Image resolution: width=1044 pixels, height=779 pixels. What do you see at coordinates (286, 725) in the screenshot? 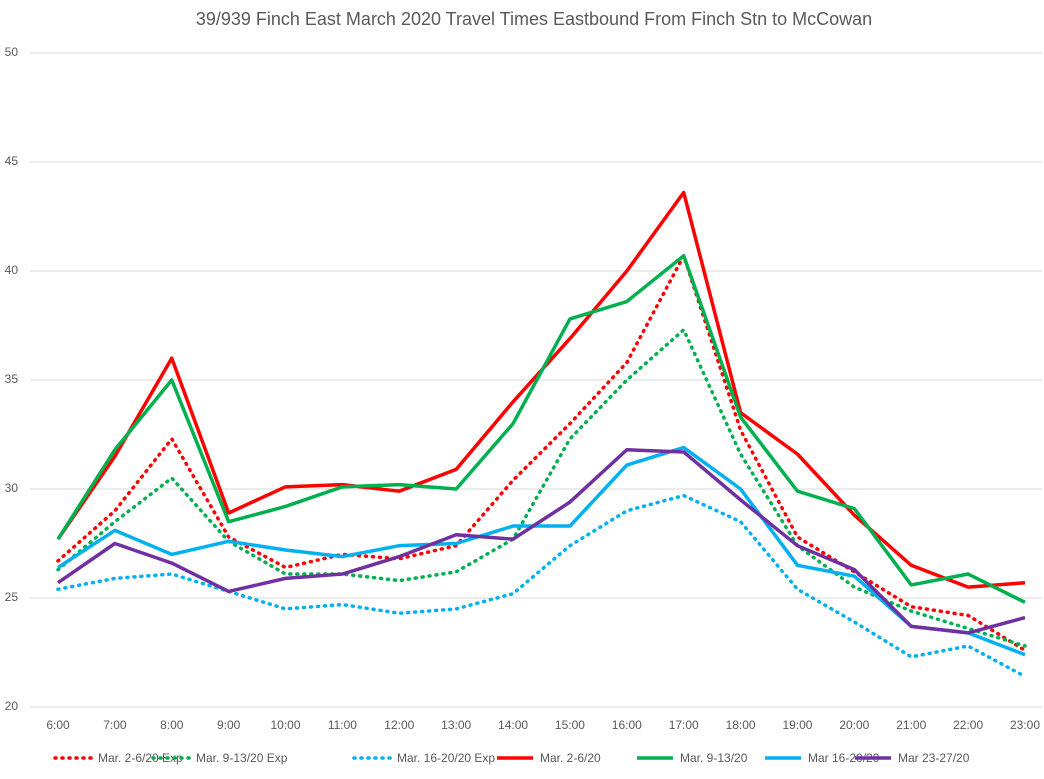
I see `x-tick-label: 10:00` at bounding box center [286, 725].